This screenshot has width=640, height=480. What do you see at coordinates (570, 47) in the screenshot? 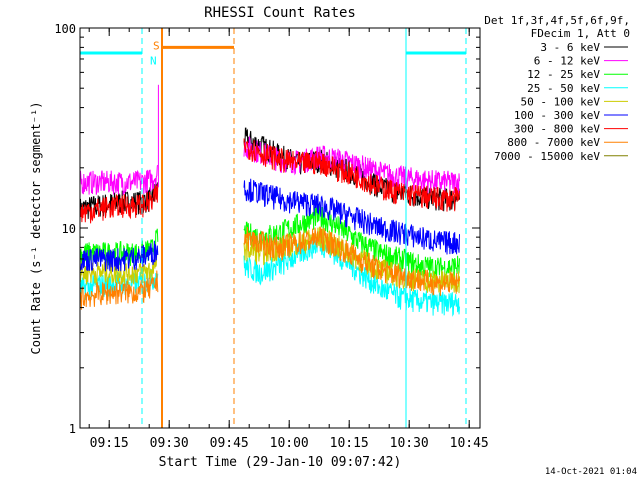
I see `legend-entry-label: 3 - 6 keV` at bounding box center [570, 47].